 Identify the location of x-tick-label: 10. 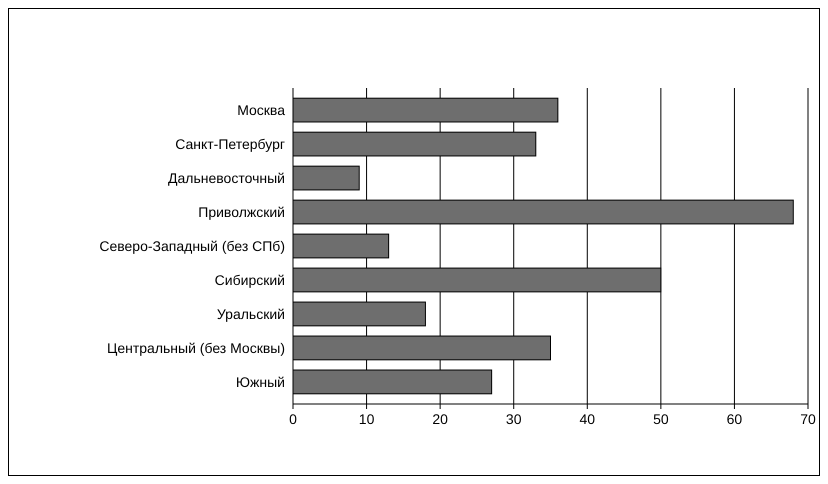
(366, 419).